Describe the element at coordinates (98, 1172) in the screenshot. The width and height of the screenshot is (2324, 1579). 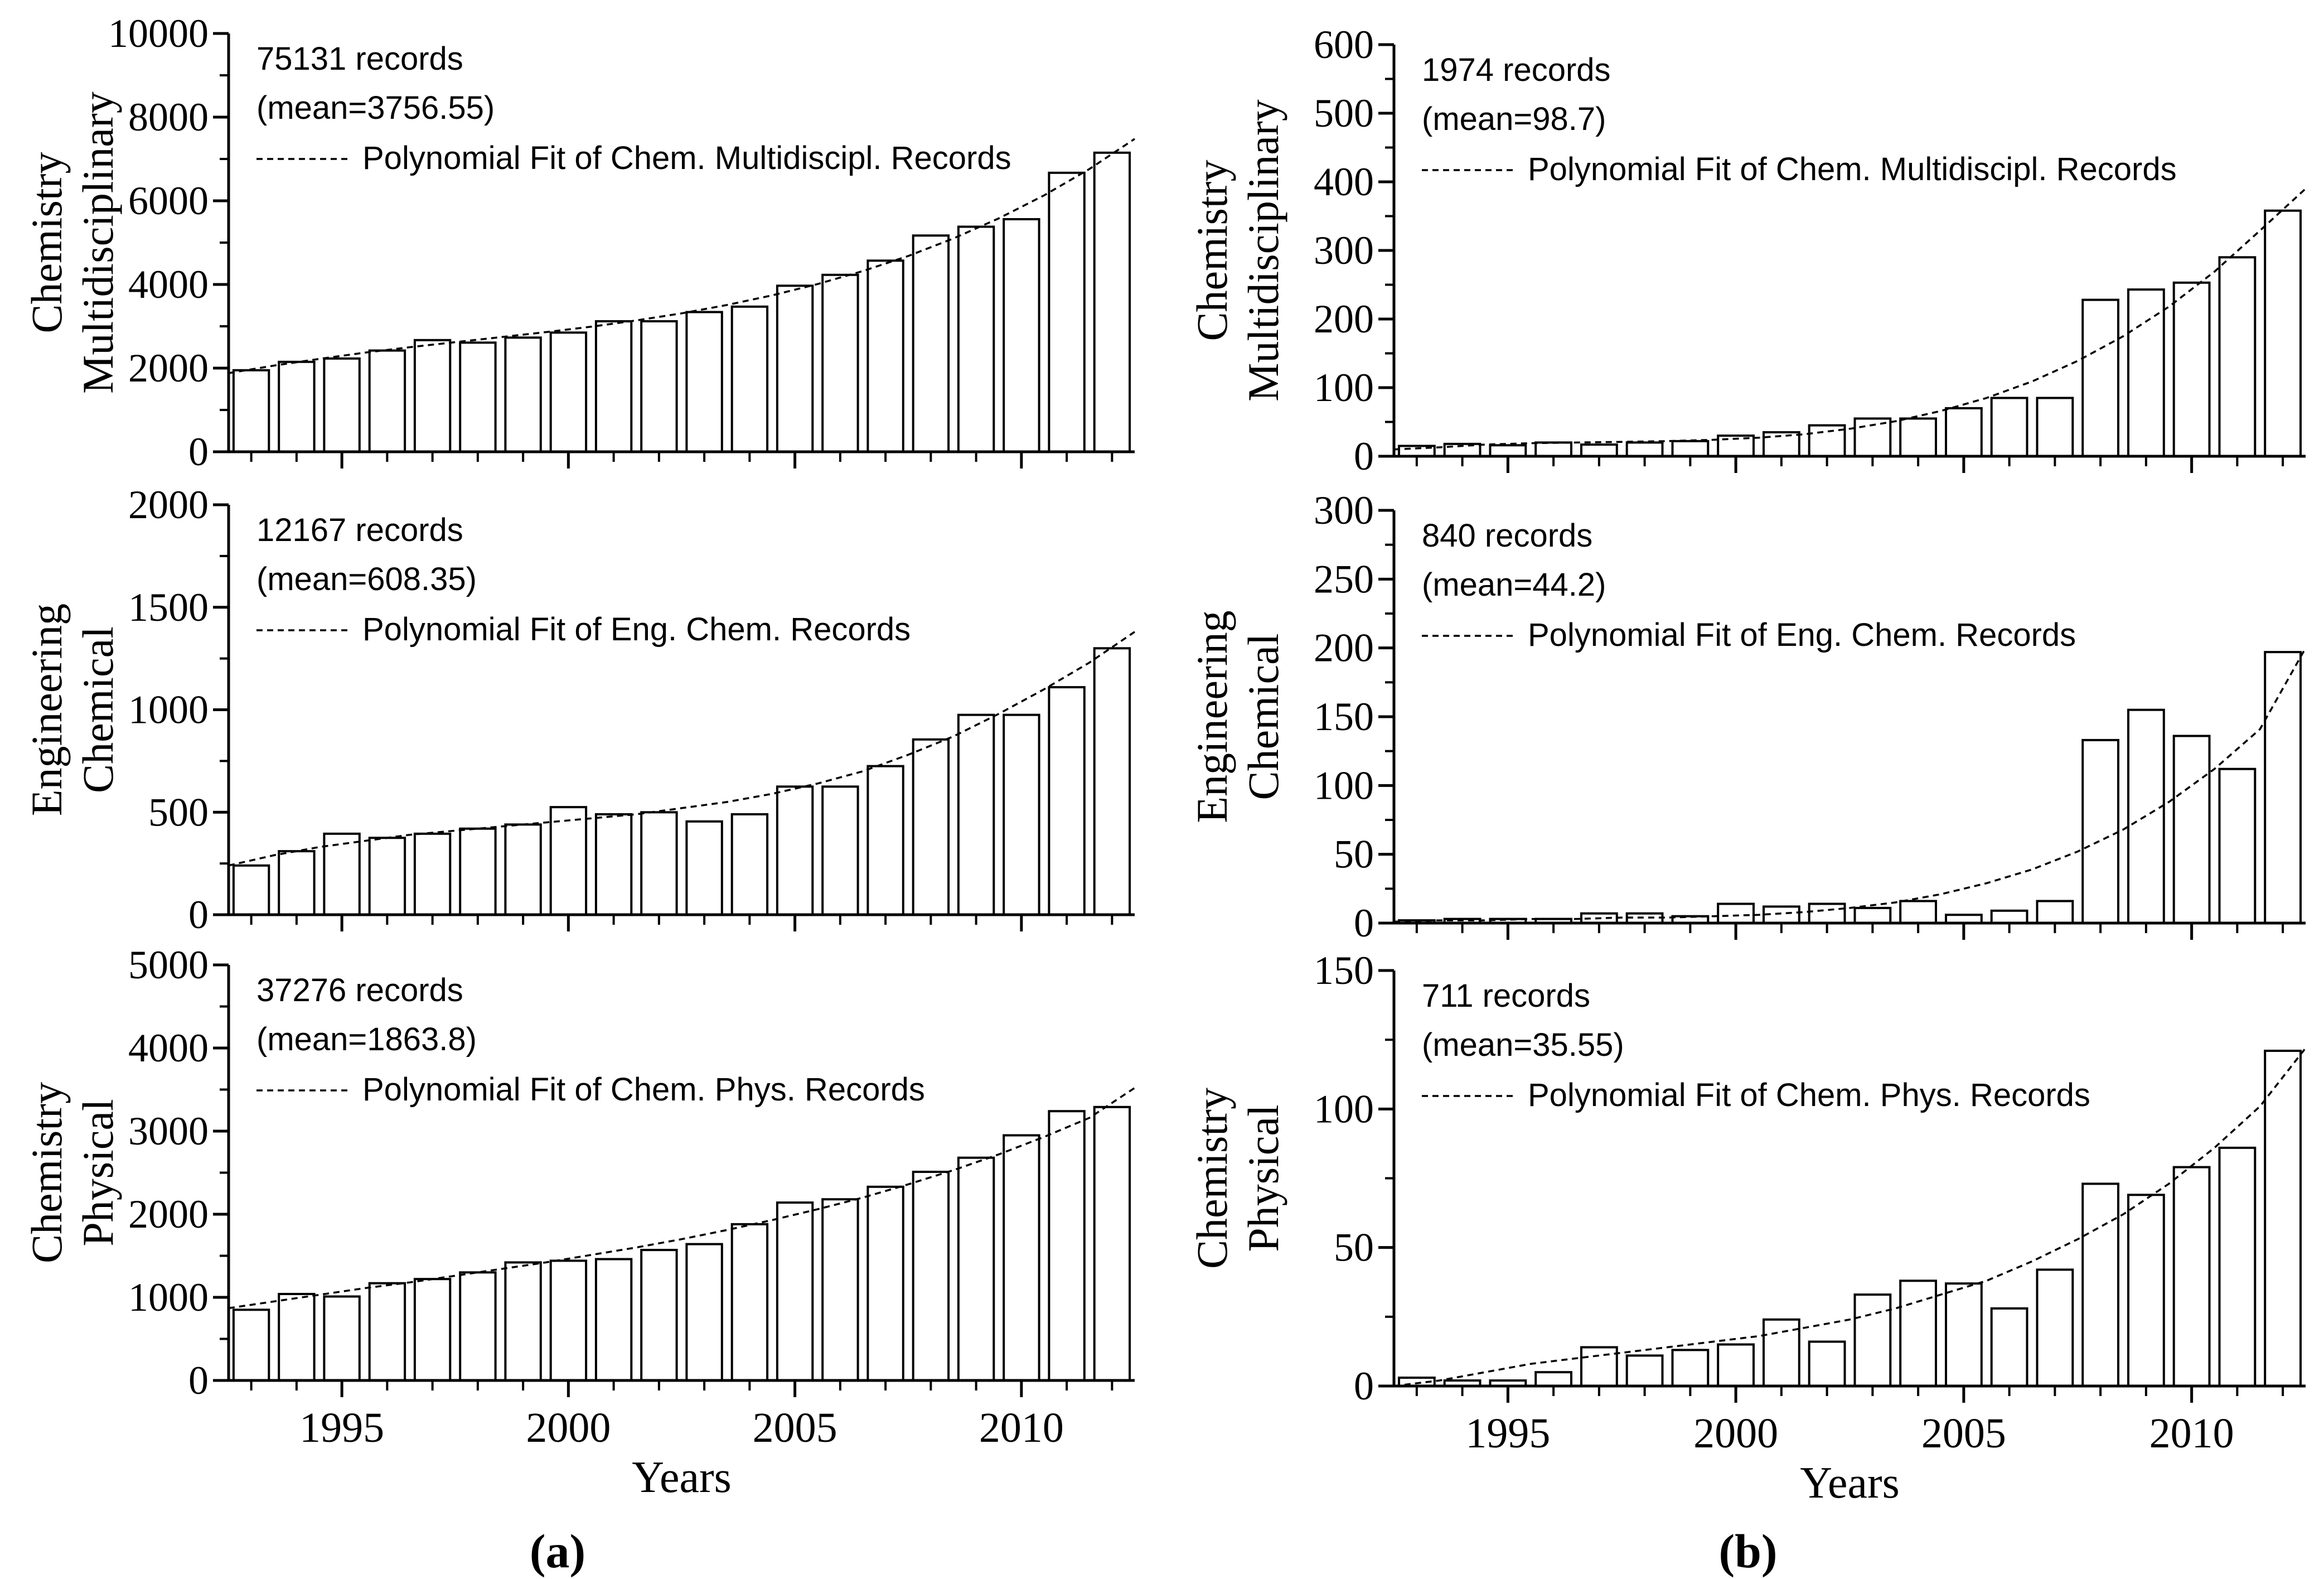
I see `y-axis-label-line: Physical` at that location.